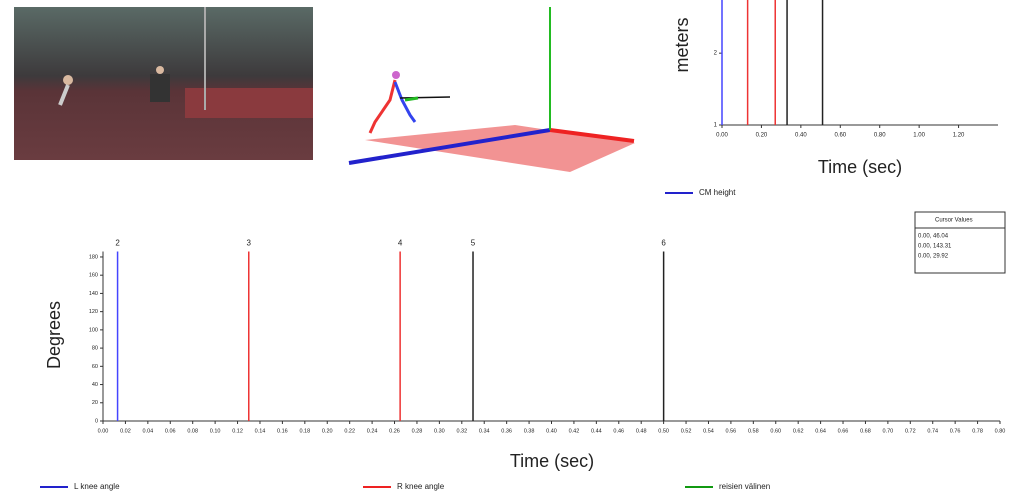 This screenshot has height=495, width=1013. What do you see at coordinates (686, 431) in the screenshot?
I see `x-tick-label: 0.52` at bounding box center [686, 431].